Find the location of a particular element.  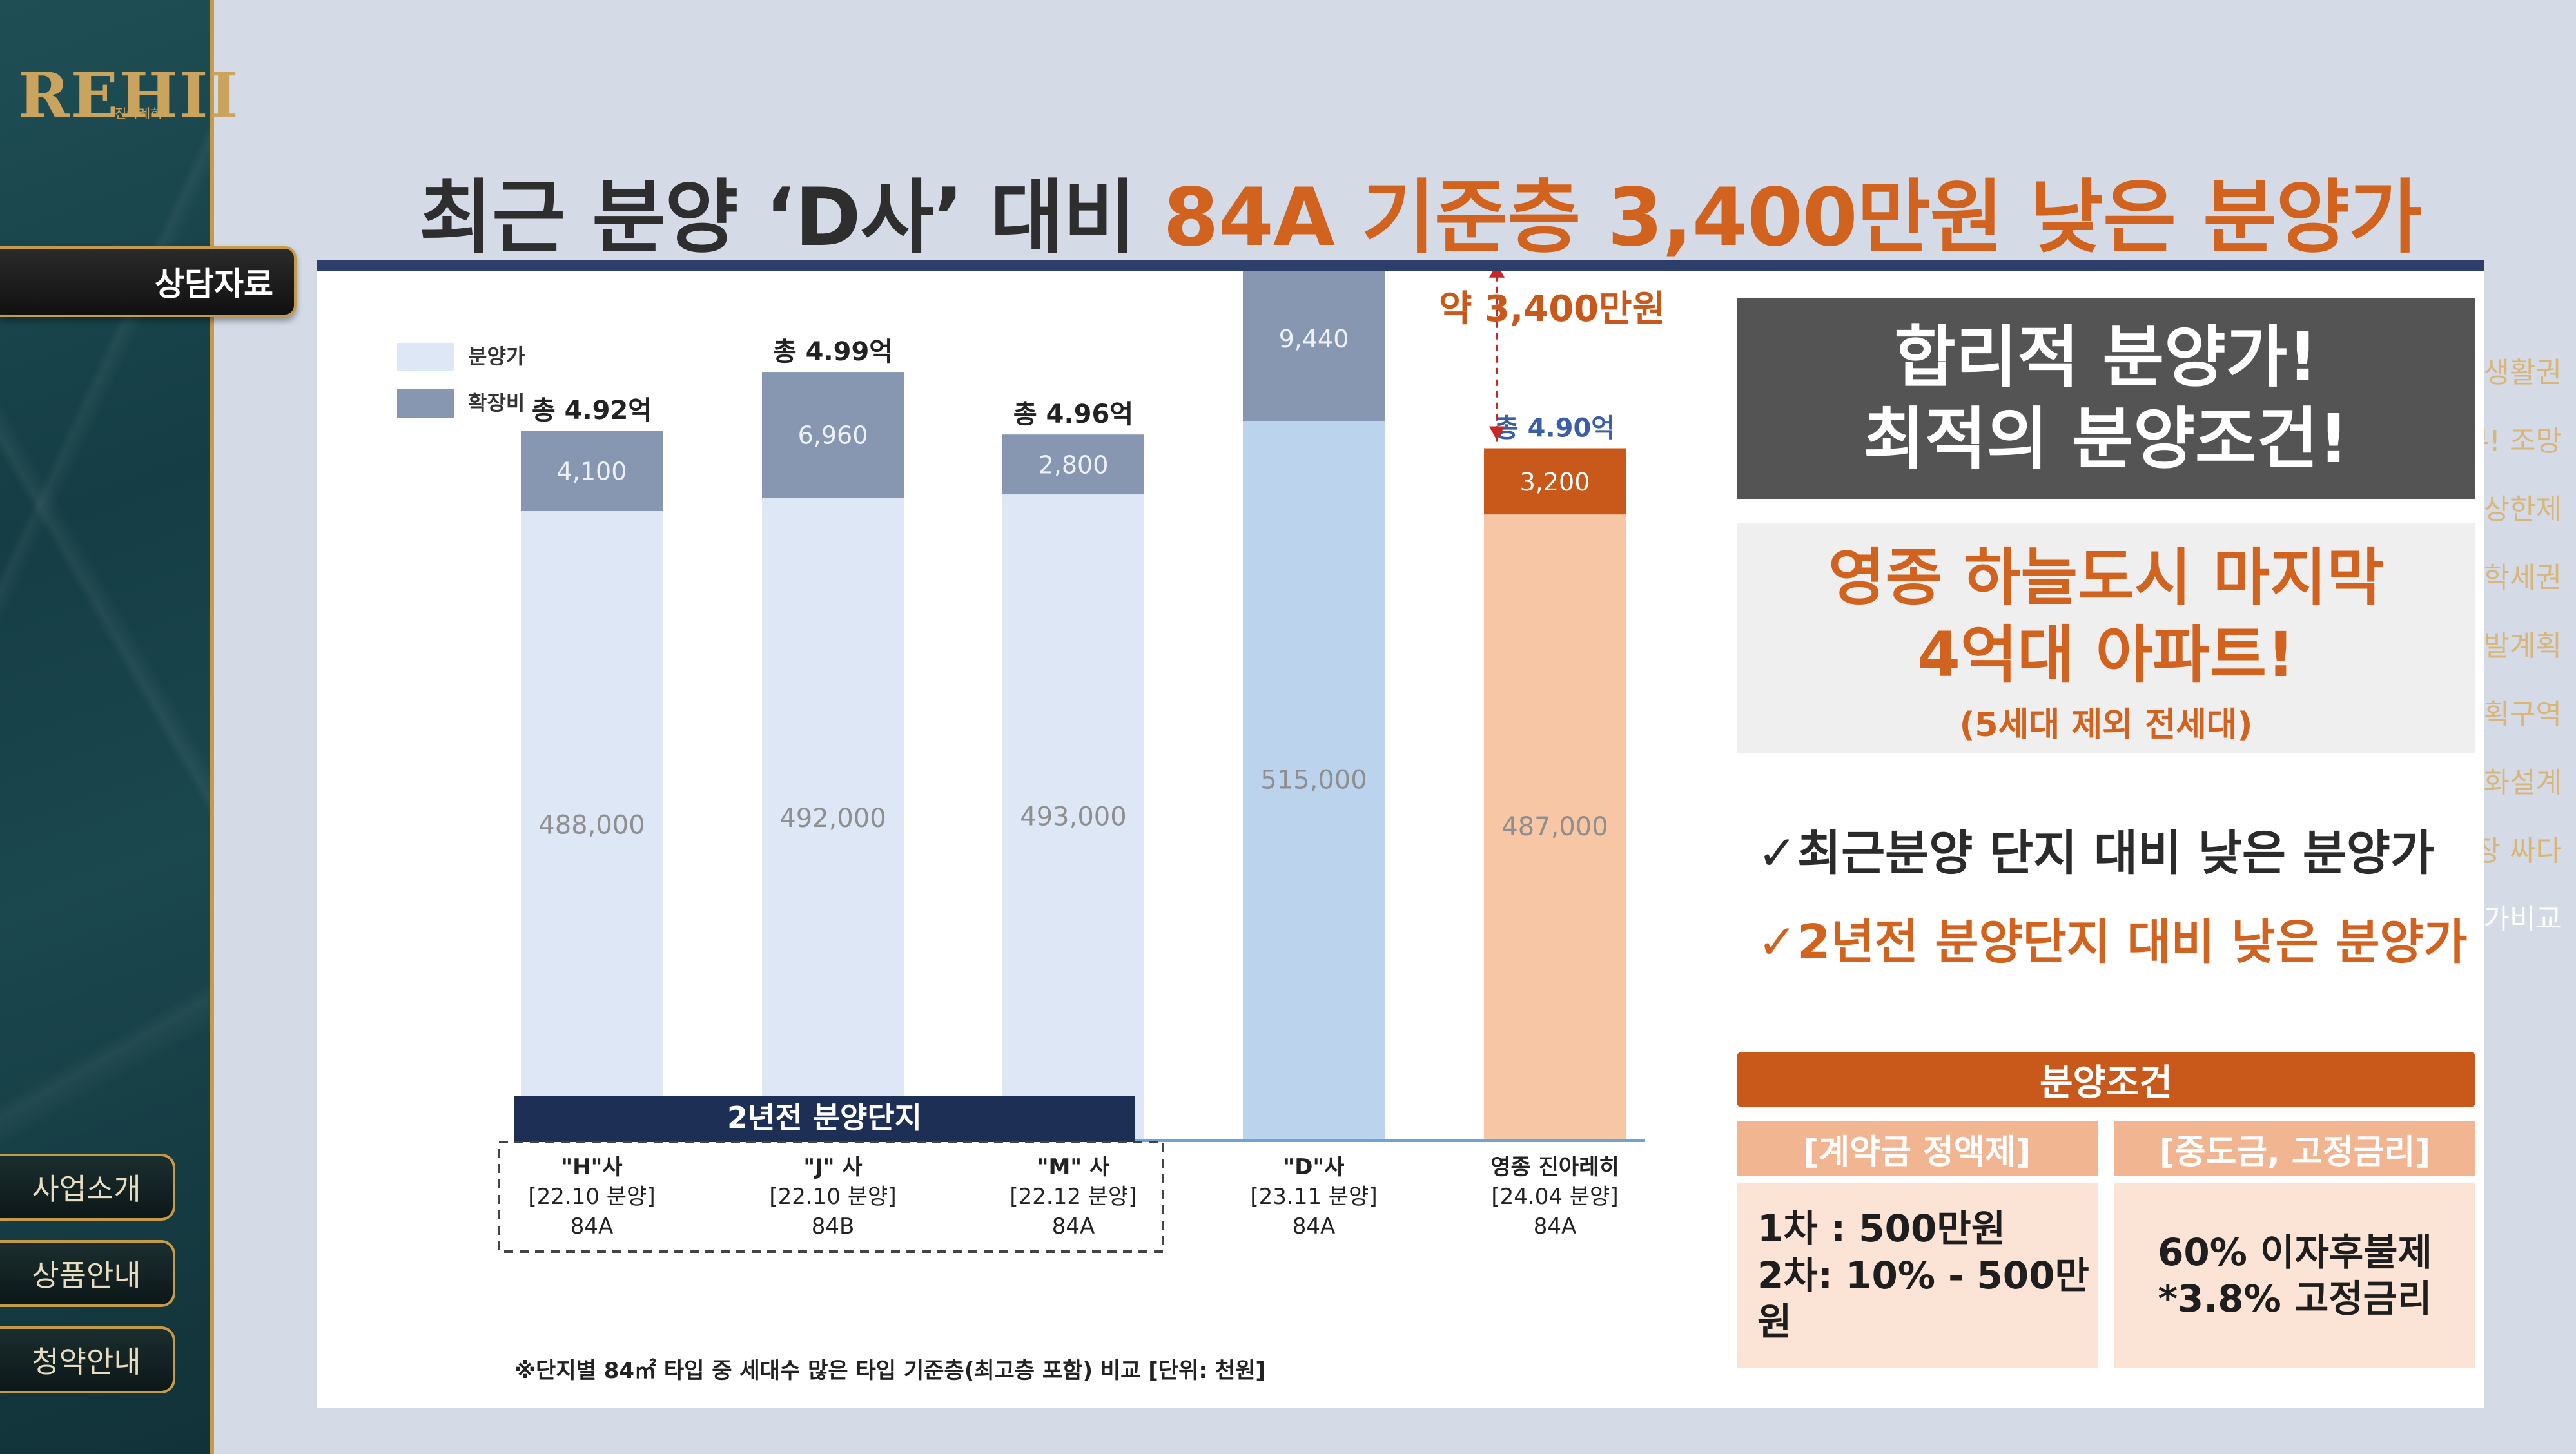

conditions-col2-header: [중도금, 고정금리] is located at coordinates (2295, 1148).